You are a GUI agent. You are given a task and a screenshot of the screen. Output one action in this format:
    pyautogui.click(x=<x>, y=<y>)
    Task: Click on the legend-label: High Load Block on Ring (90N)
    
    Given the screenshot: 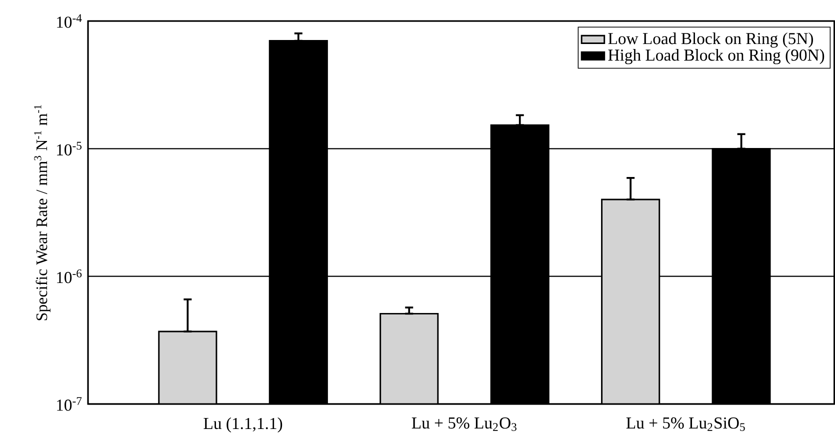 What is the action you would take?
    pyautogui.click(x=716, y=56)
    